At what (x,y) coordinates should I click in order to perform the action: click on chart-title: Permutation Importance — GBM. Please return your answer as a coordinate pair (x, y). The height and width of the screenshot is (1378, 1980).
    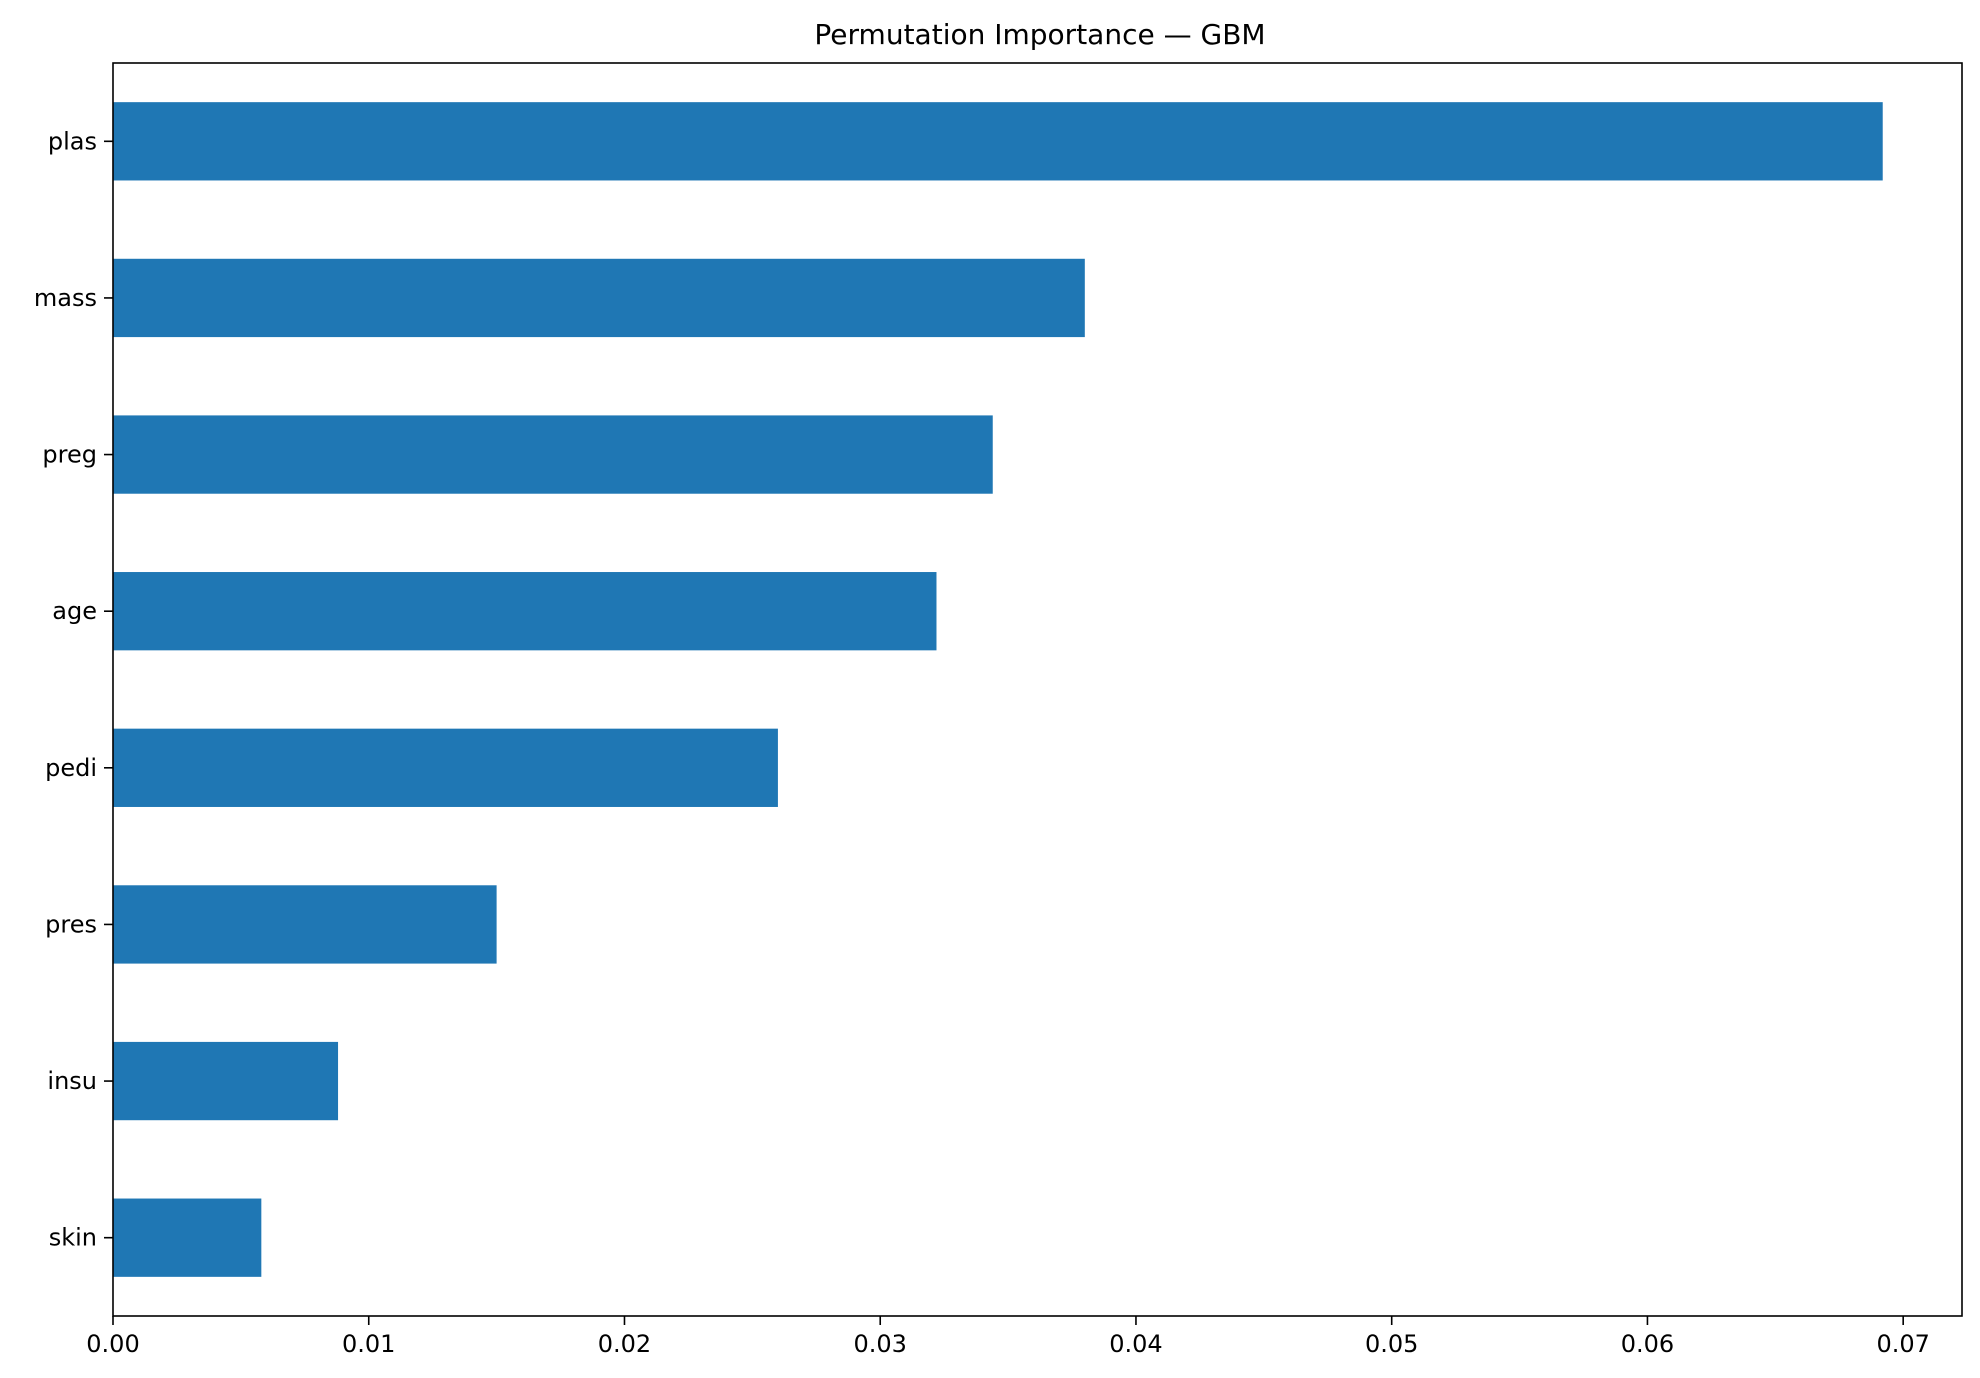
    Looking at the image, I should click on (1039, 34).